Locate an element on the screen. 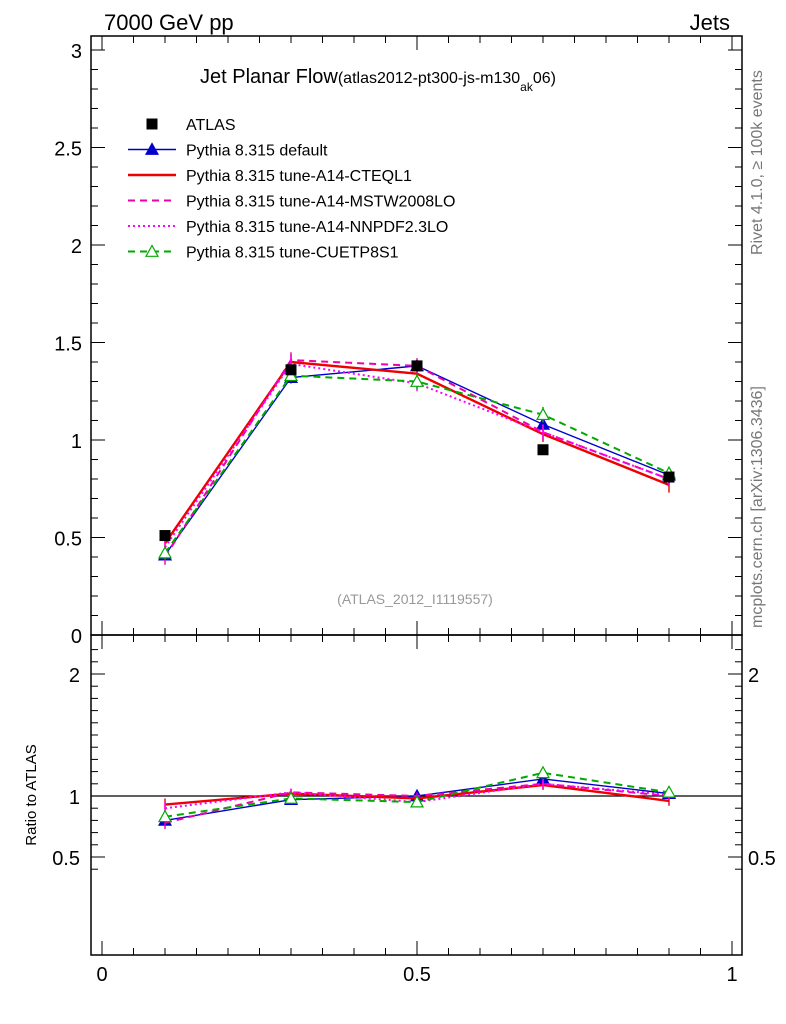 The image size is (786, 1024). main-y-tick-label: 2 is located at coordinates (76, 247).